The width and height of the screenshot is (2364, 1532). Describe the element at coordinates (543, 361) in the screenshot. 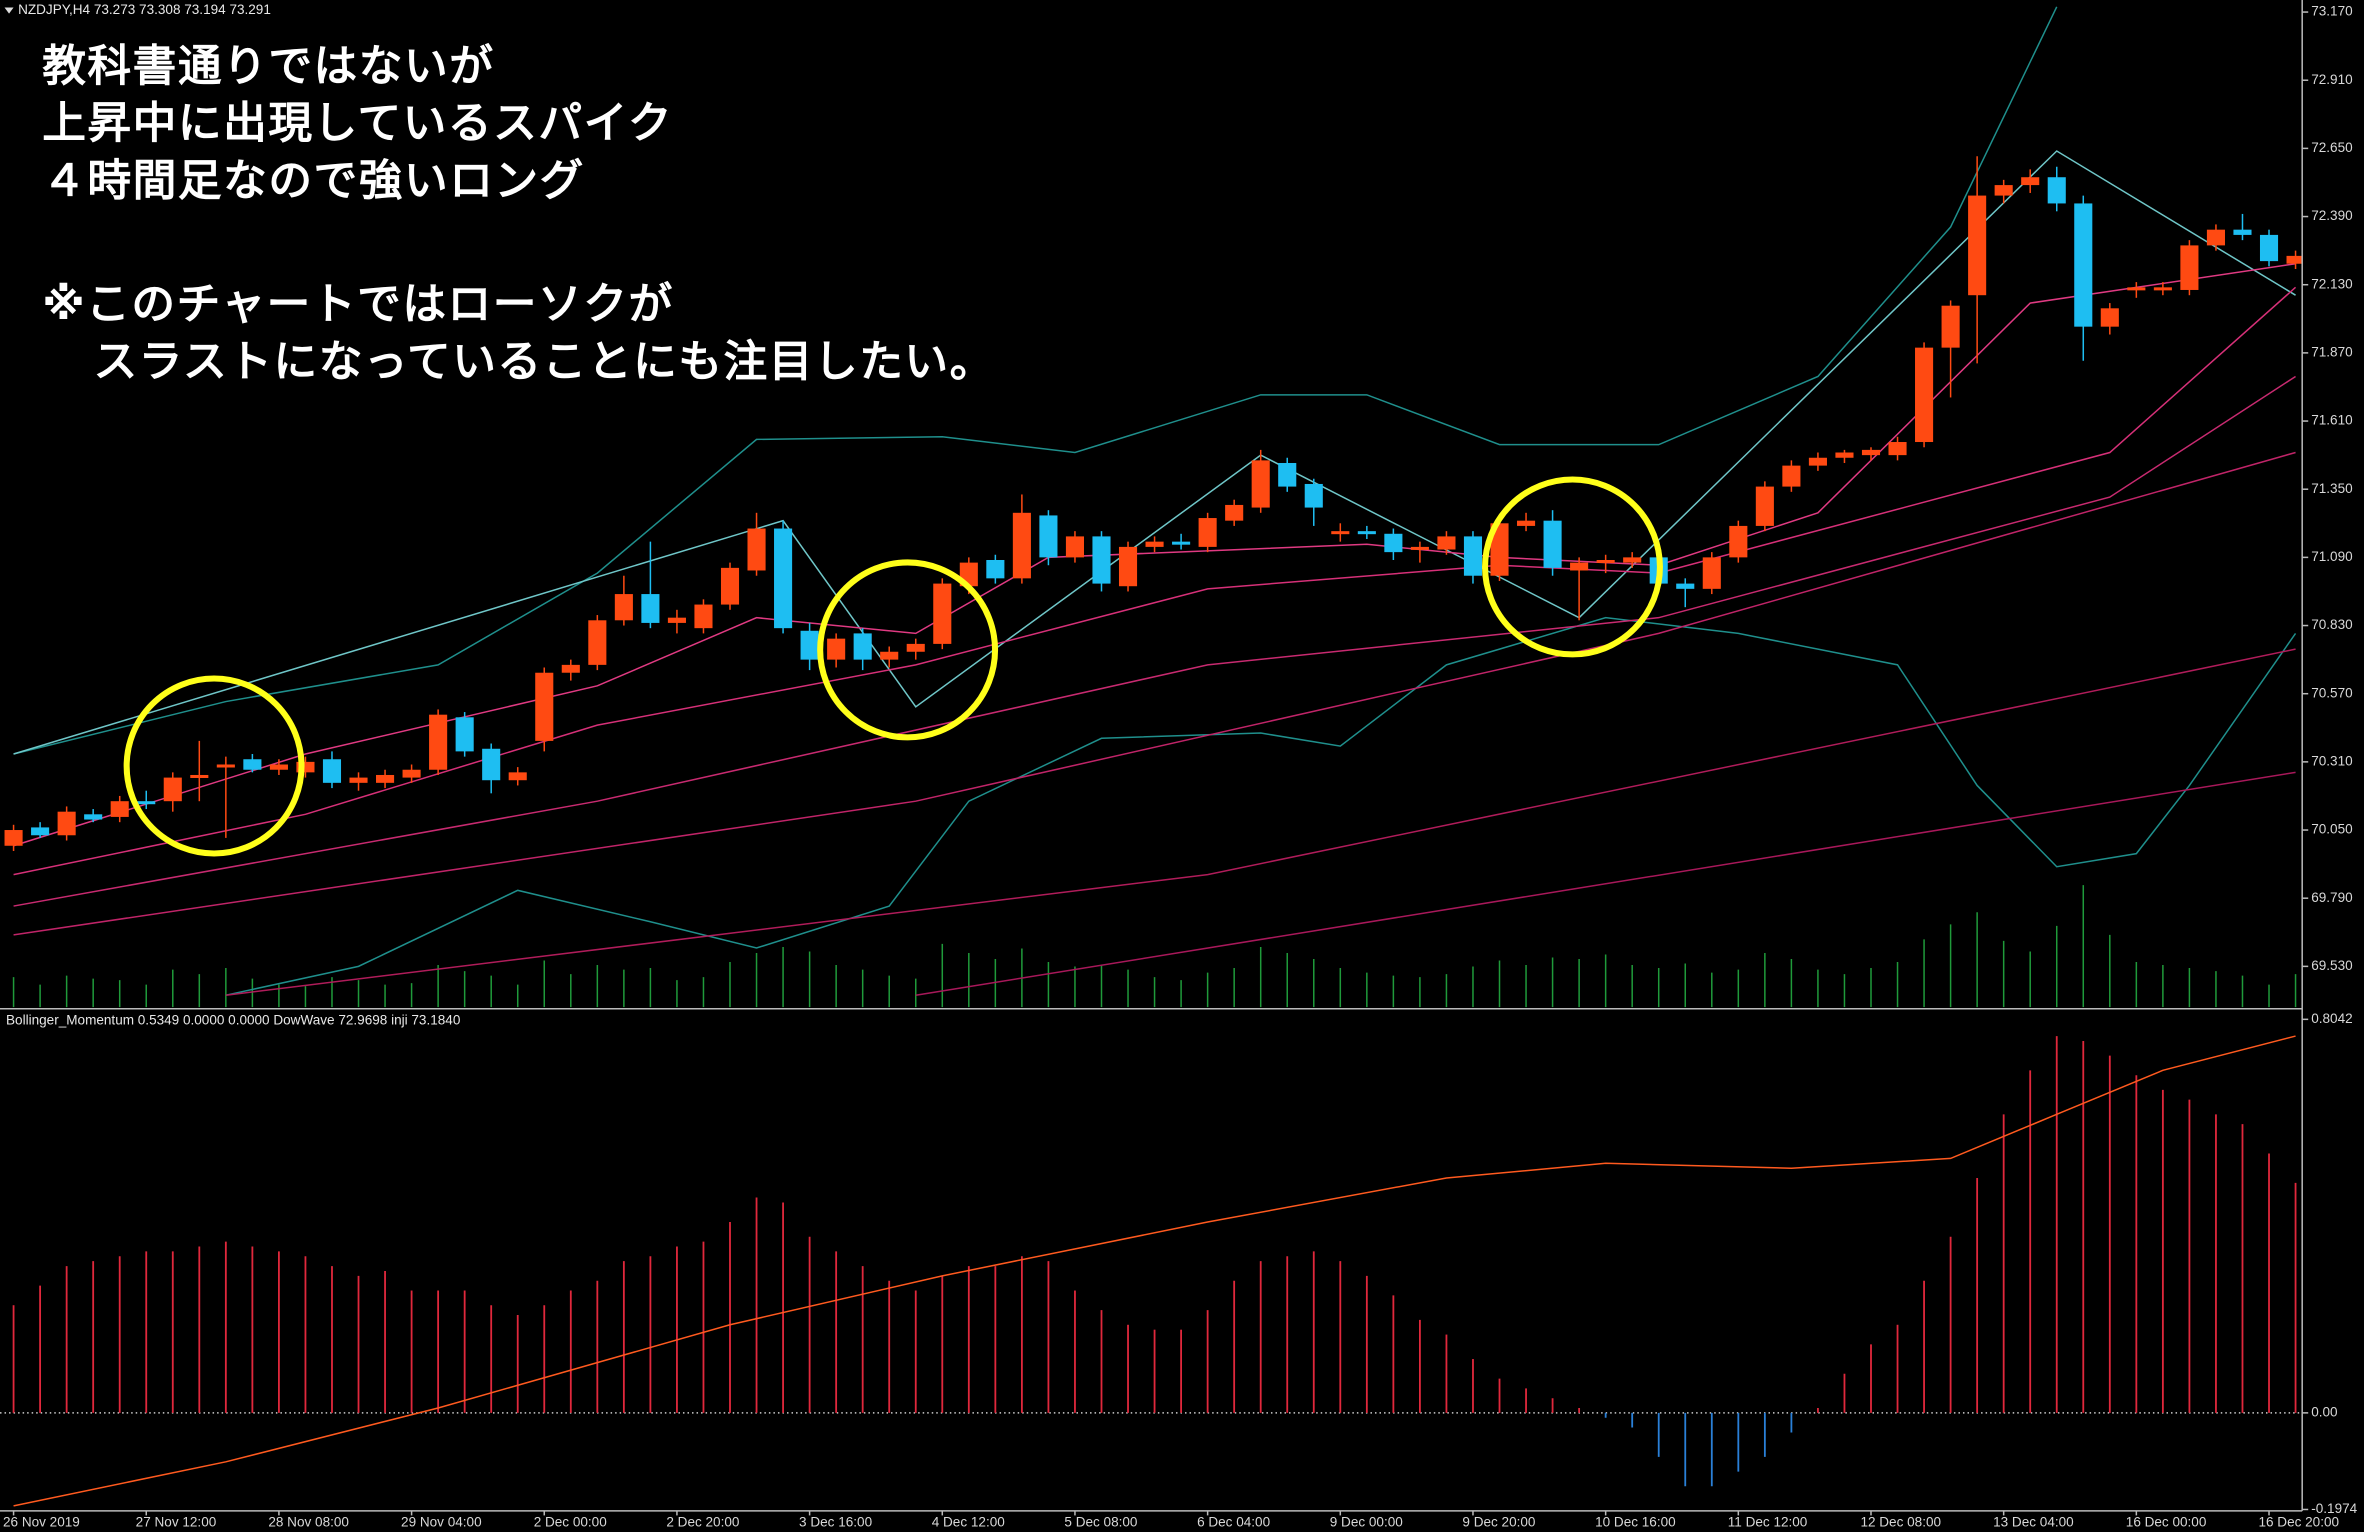

I see `annotation-text: スラストになっていることにも注目したい。` at that location.